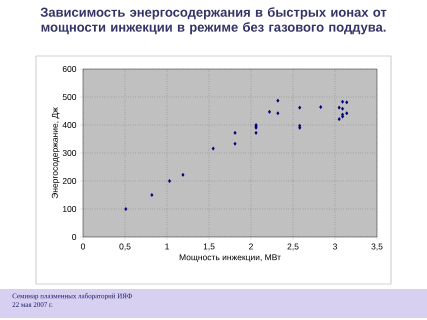 The height and width of the screenshot is (320, 427). Describe the element at coordinates (56, 152) in the screenshot. I see `y-axis-title: Энергосодержание, Дж` at that location.